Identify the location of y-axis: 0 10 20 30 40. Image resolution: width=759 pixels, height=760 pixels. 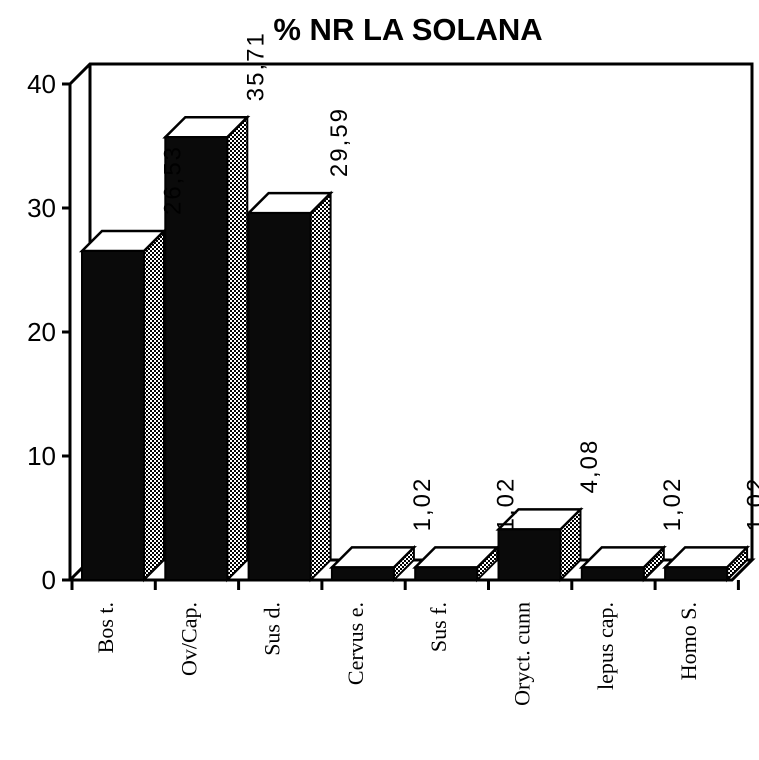
(49, 332).